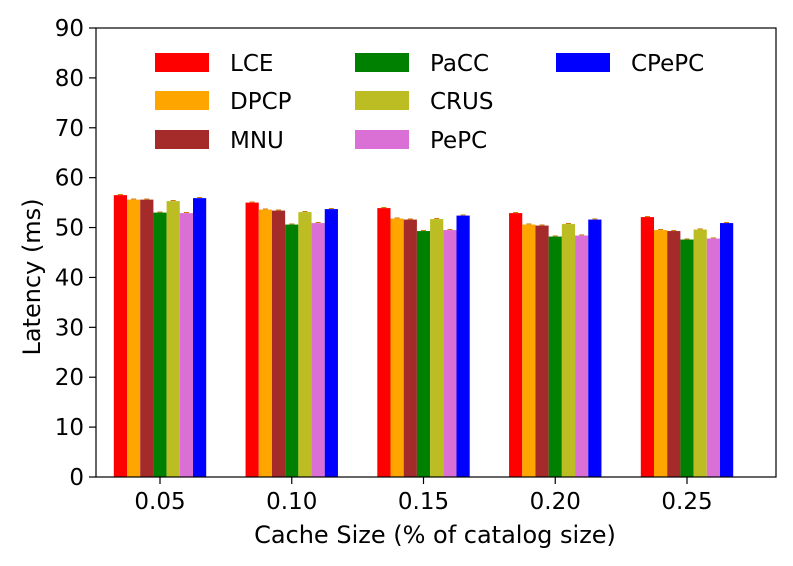  I want to click on legend-swatch-pepc, so click(382, 139).